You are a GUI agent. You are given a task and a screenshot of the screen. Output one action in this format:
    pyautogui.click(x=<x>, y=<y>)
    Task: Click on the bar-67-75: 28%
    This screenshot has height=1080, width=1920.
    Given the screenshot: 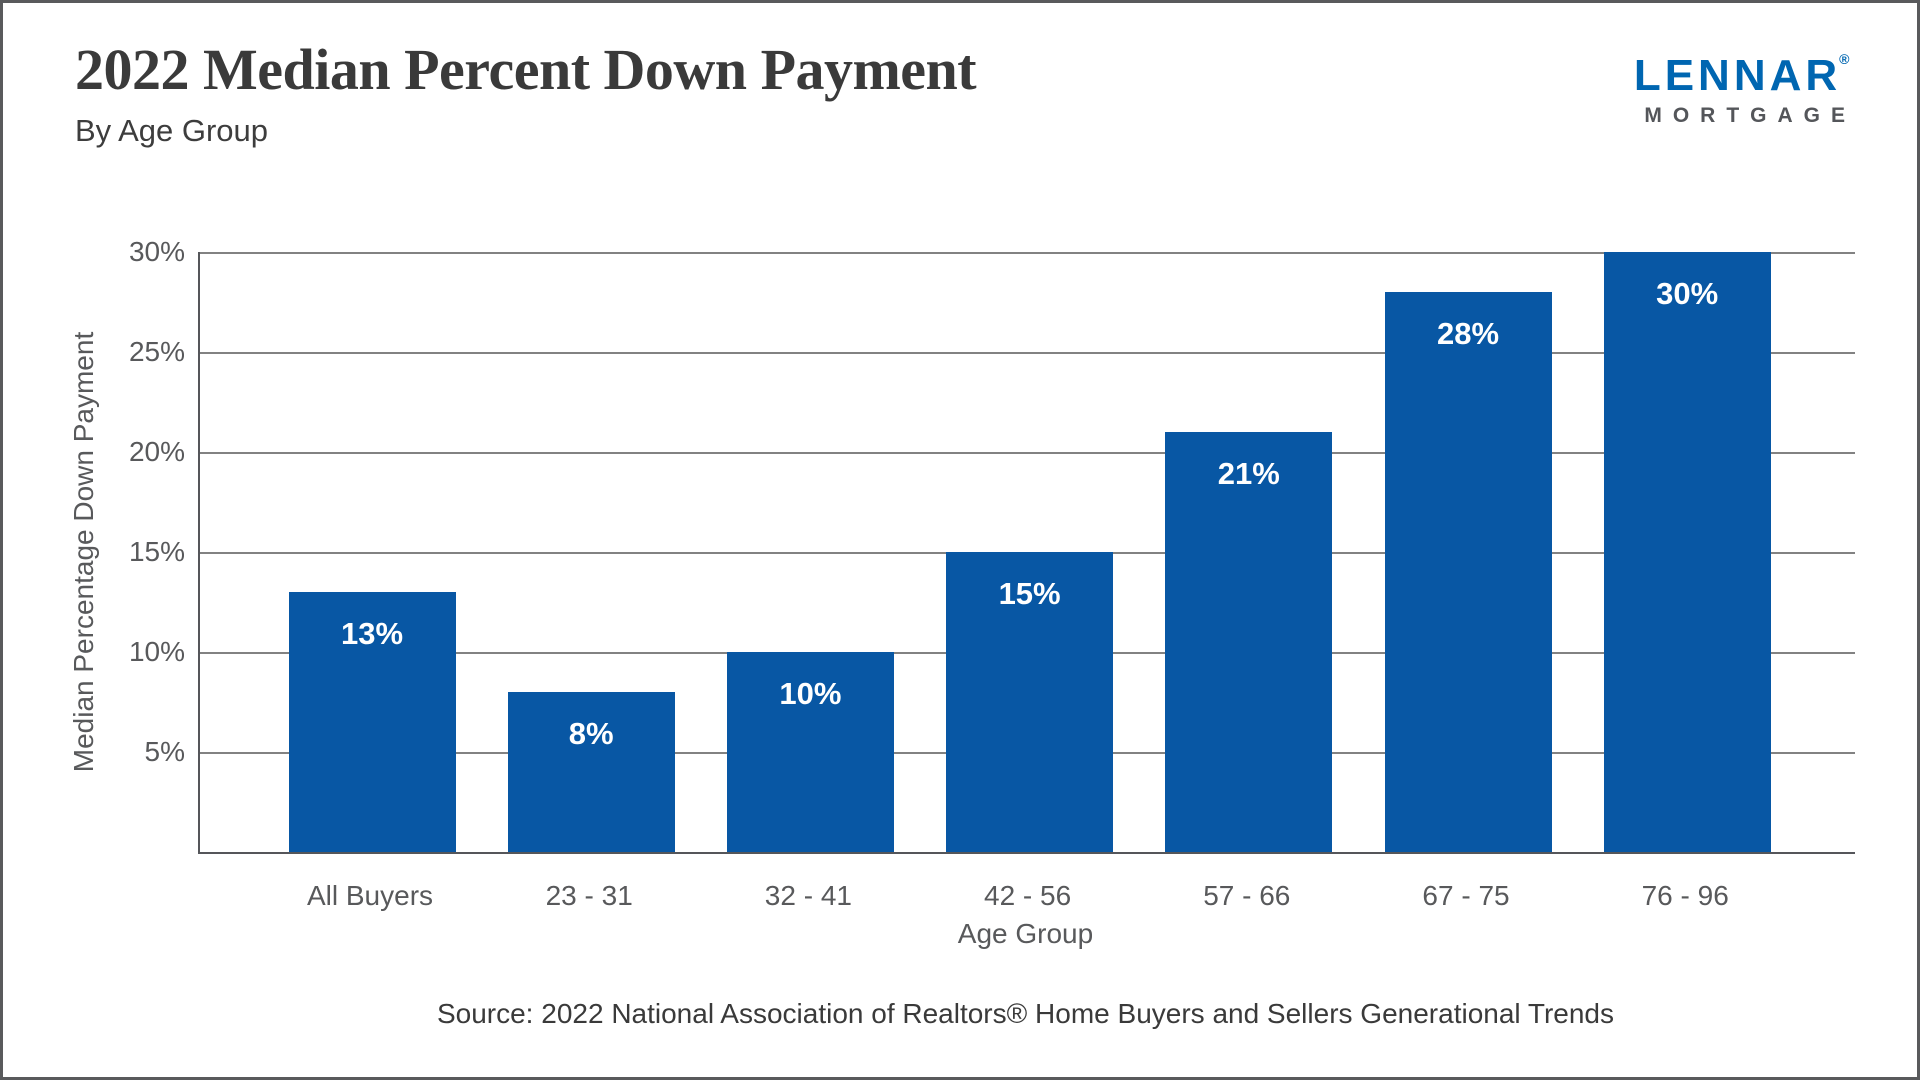 What is the action you would take?
    pyautogui.click(x=1468, y=572)
    